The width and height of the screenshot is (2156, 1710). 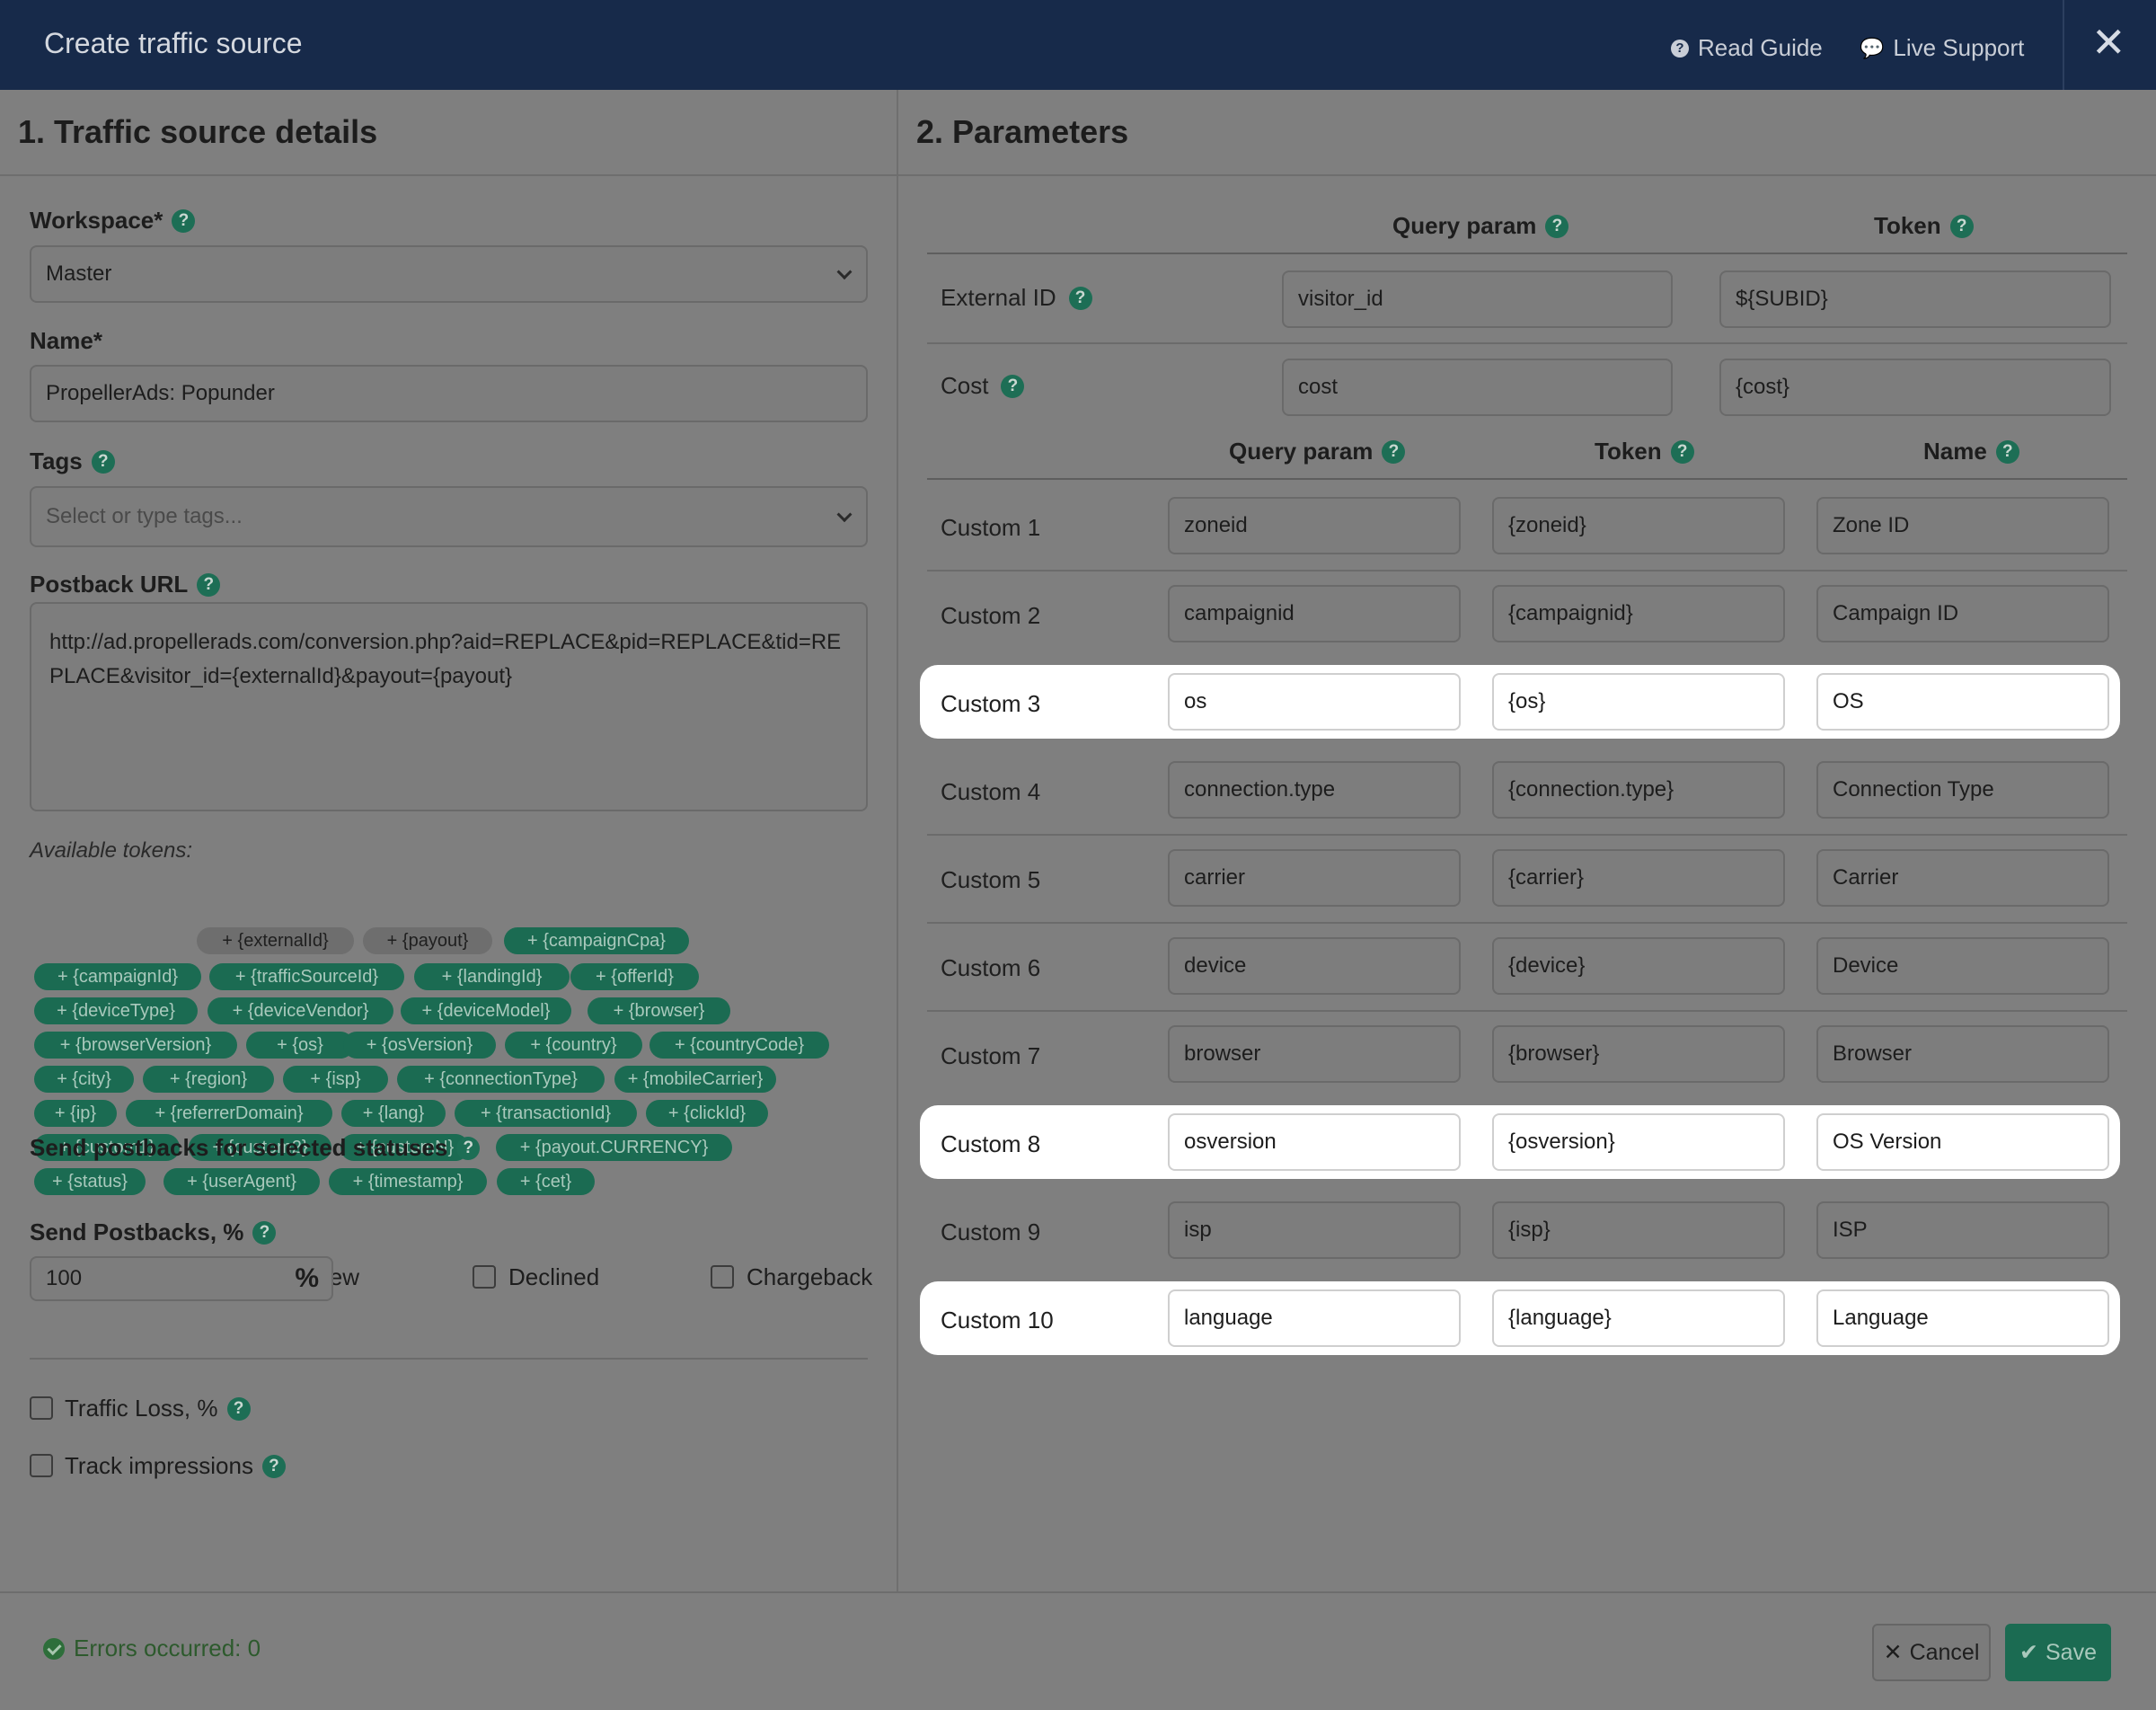 What do you see at coordinates (1478, 388) in the screenshot?
I see `cost-param-input: cost` at bounding box center [1478, 388].